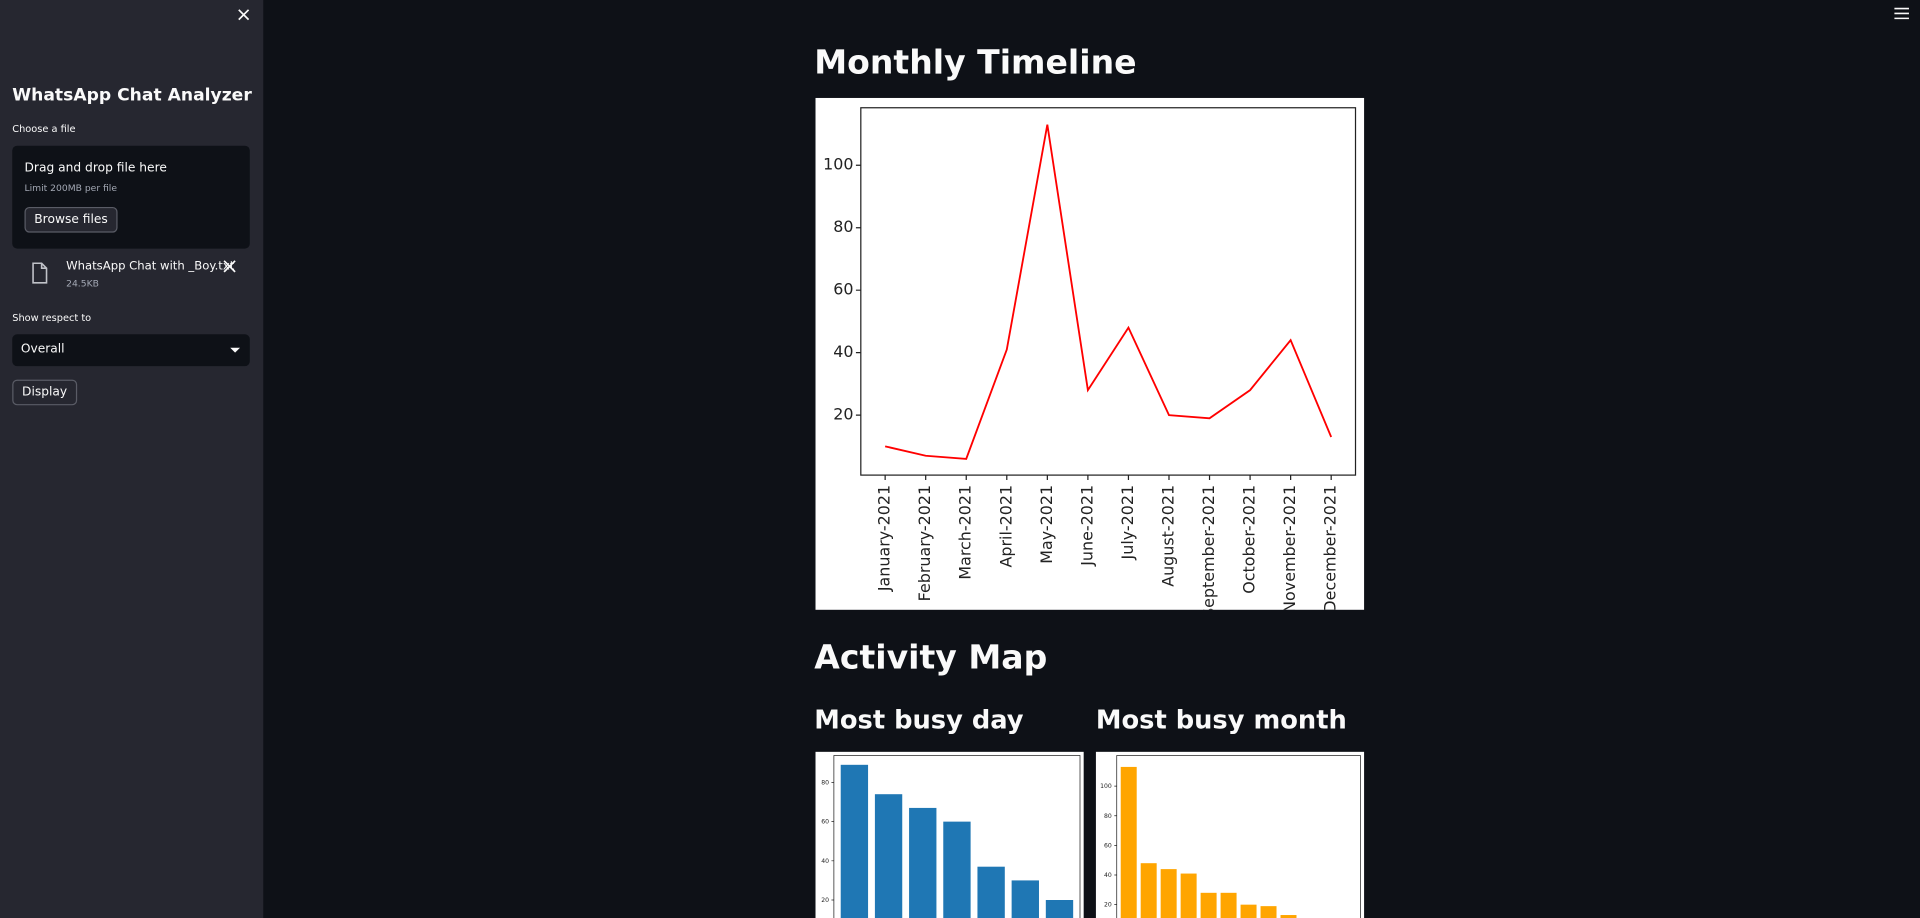 This screenshot has width=1920, height=918. What do you see at coordinates (243, 14) in the screenshot?
I see `close-sidebar` at bounding box center [243, 14].